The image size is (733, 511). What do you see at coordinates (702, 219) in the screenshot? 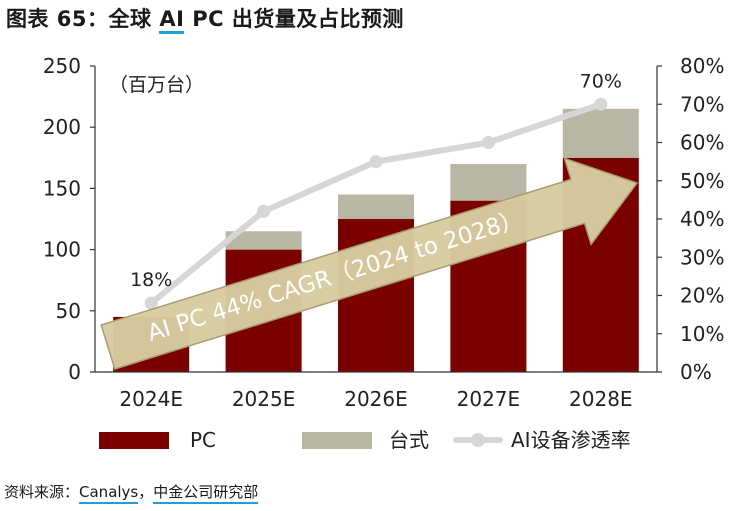
I see `right-tick-4: 40%` at bounding box center [702, 219].